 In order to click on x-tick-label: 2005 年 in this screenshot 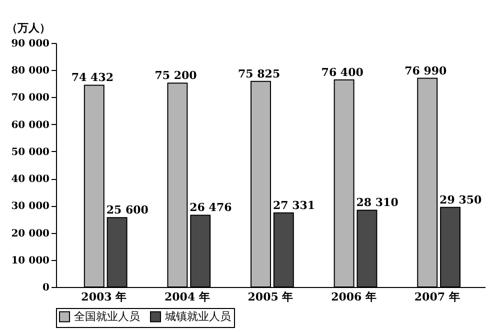, I will do `click(271, 297)`.